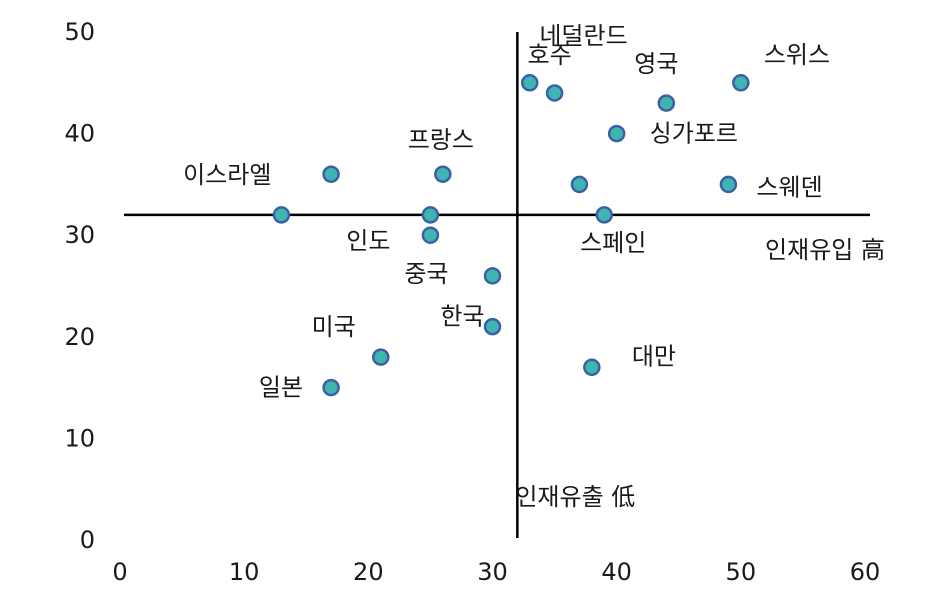  I want to click on y-tick-label: 40, so click(79, 134).